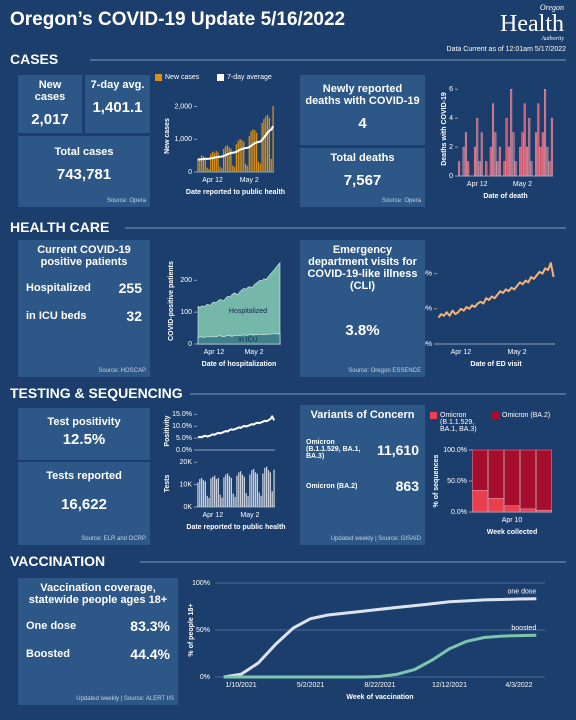  What do you see at coordinates (182, 414) in the screenshot?
I see `y-tick-label: 15.0%` at bounding box center [182, 414].